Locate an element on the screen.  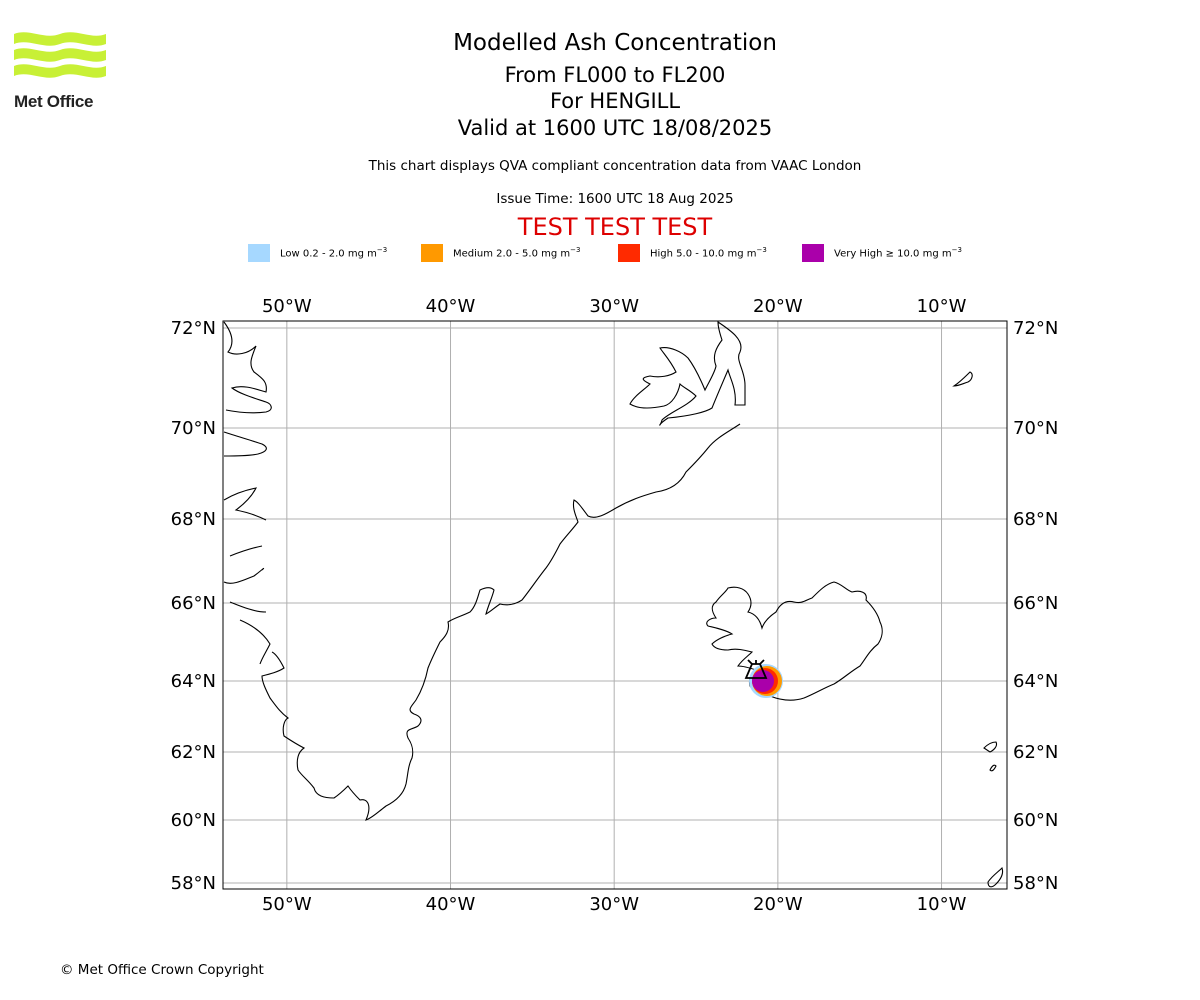
legend-item-very-high: Very High ≥ 10.0 mg m−3 is located at coordinates (882, 253).